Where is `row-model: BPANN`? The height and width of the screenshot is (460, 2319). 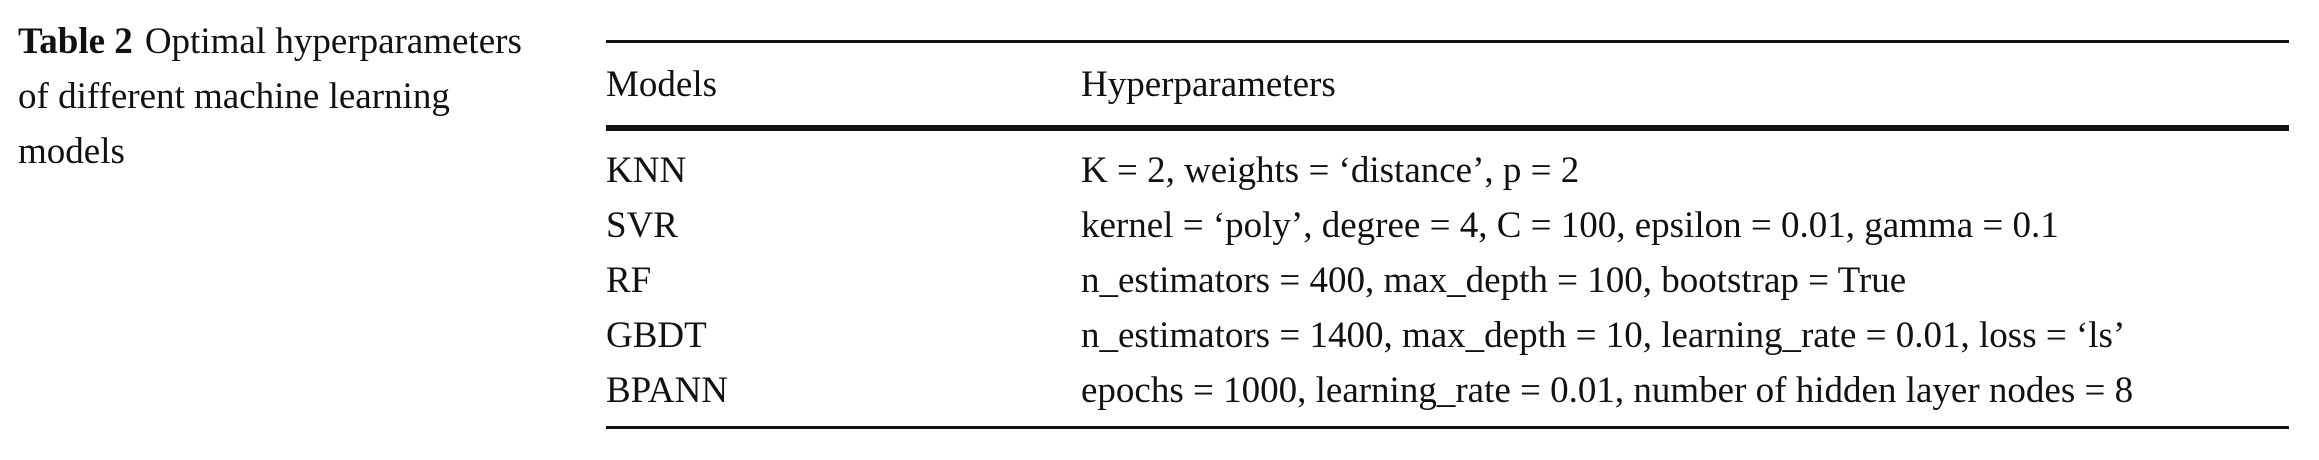
row-model: BPANN is located at coordinates (667, 390).